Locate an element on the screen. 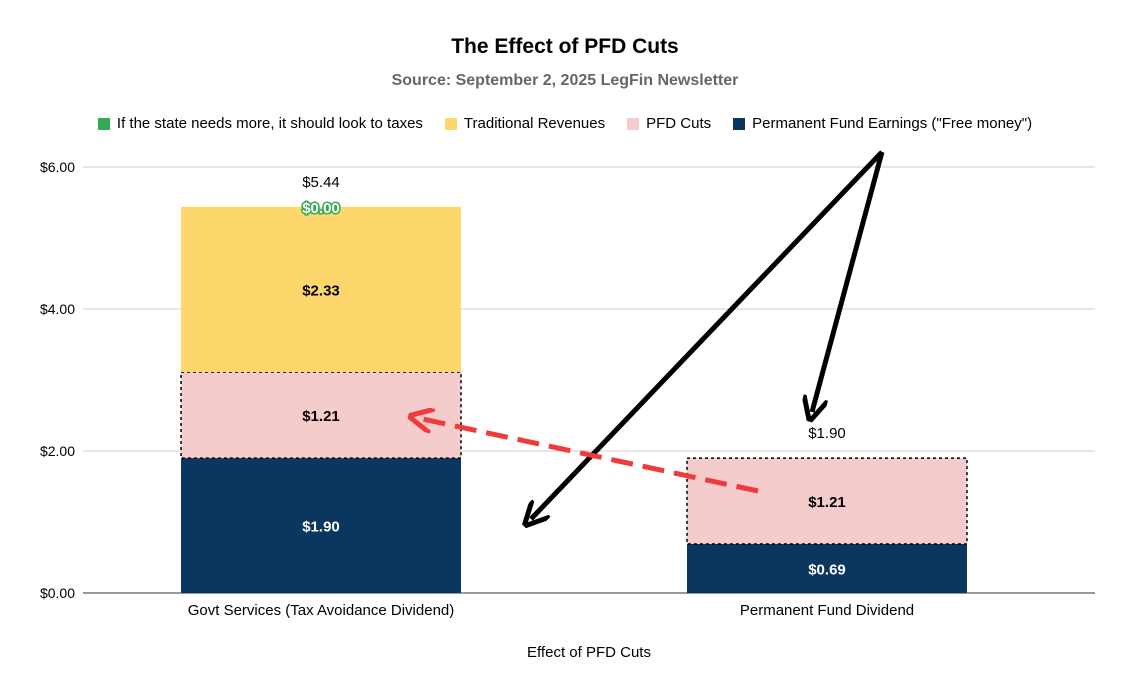 The width and height of the screenshot is (1130, 698). data-label: $1.90 is located at coordinates (321, 527).